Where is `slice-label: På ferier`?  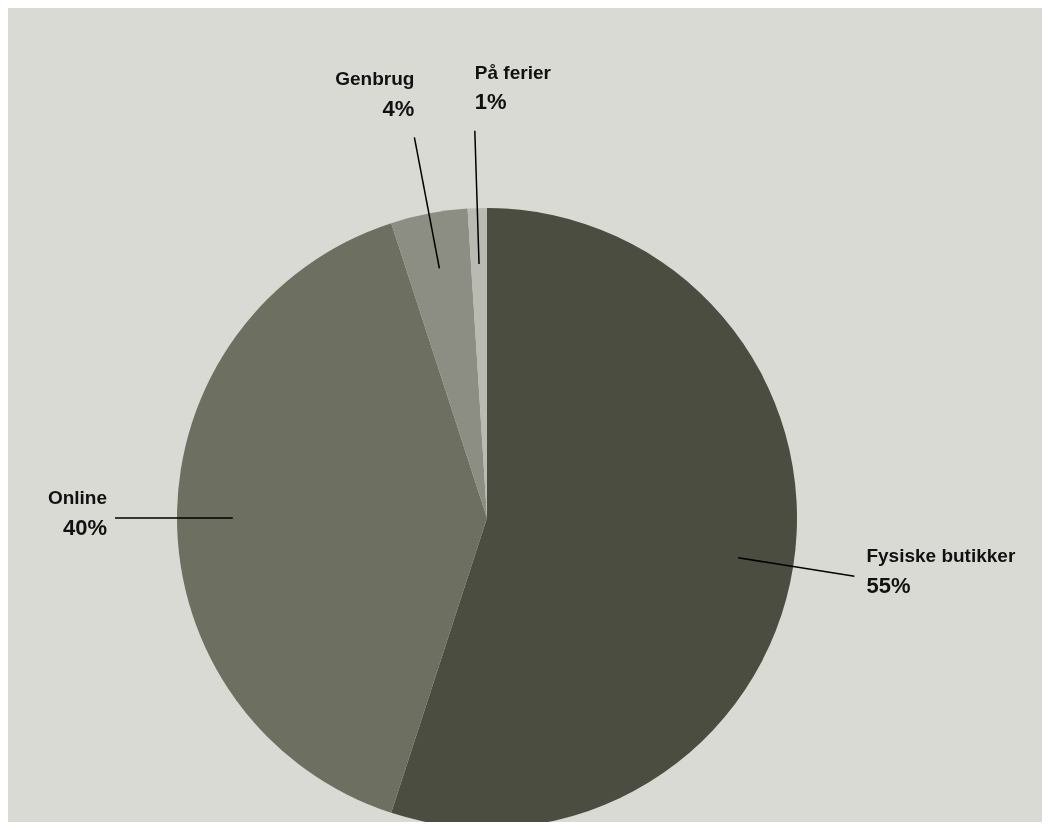 slice-label: På ferier is located at coordinates (513, 72).